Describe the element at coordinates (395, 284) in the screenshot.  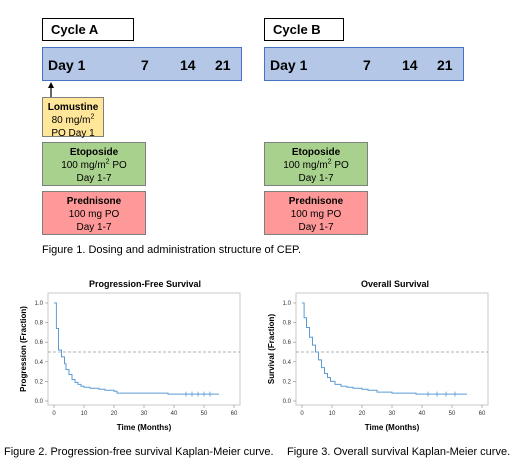
I see `os-title: Overall Survival` at that location.